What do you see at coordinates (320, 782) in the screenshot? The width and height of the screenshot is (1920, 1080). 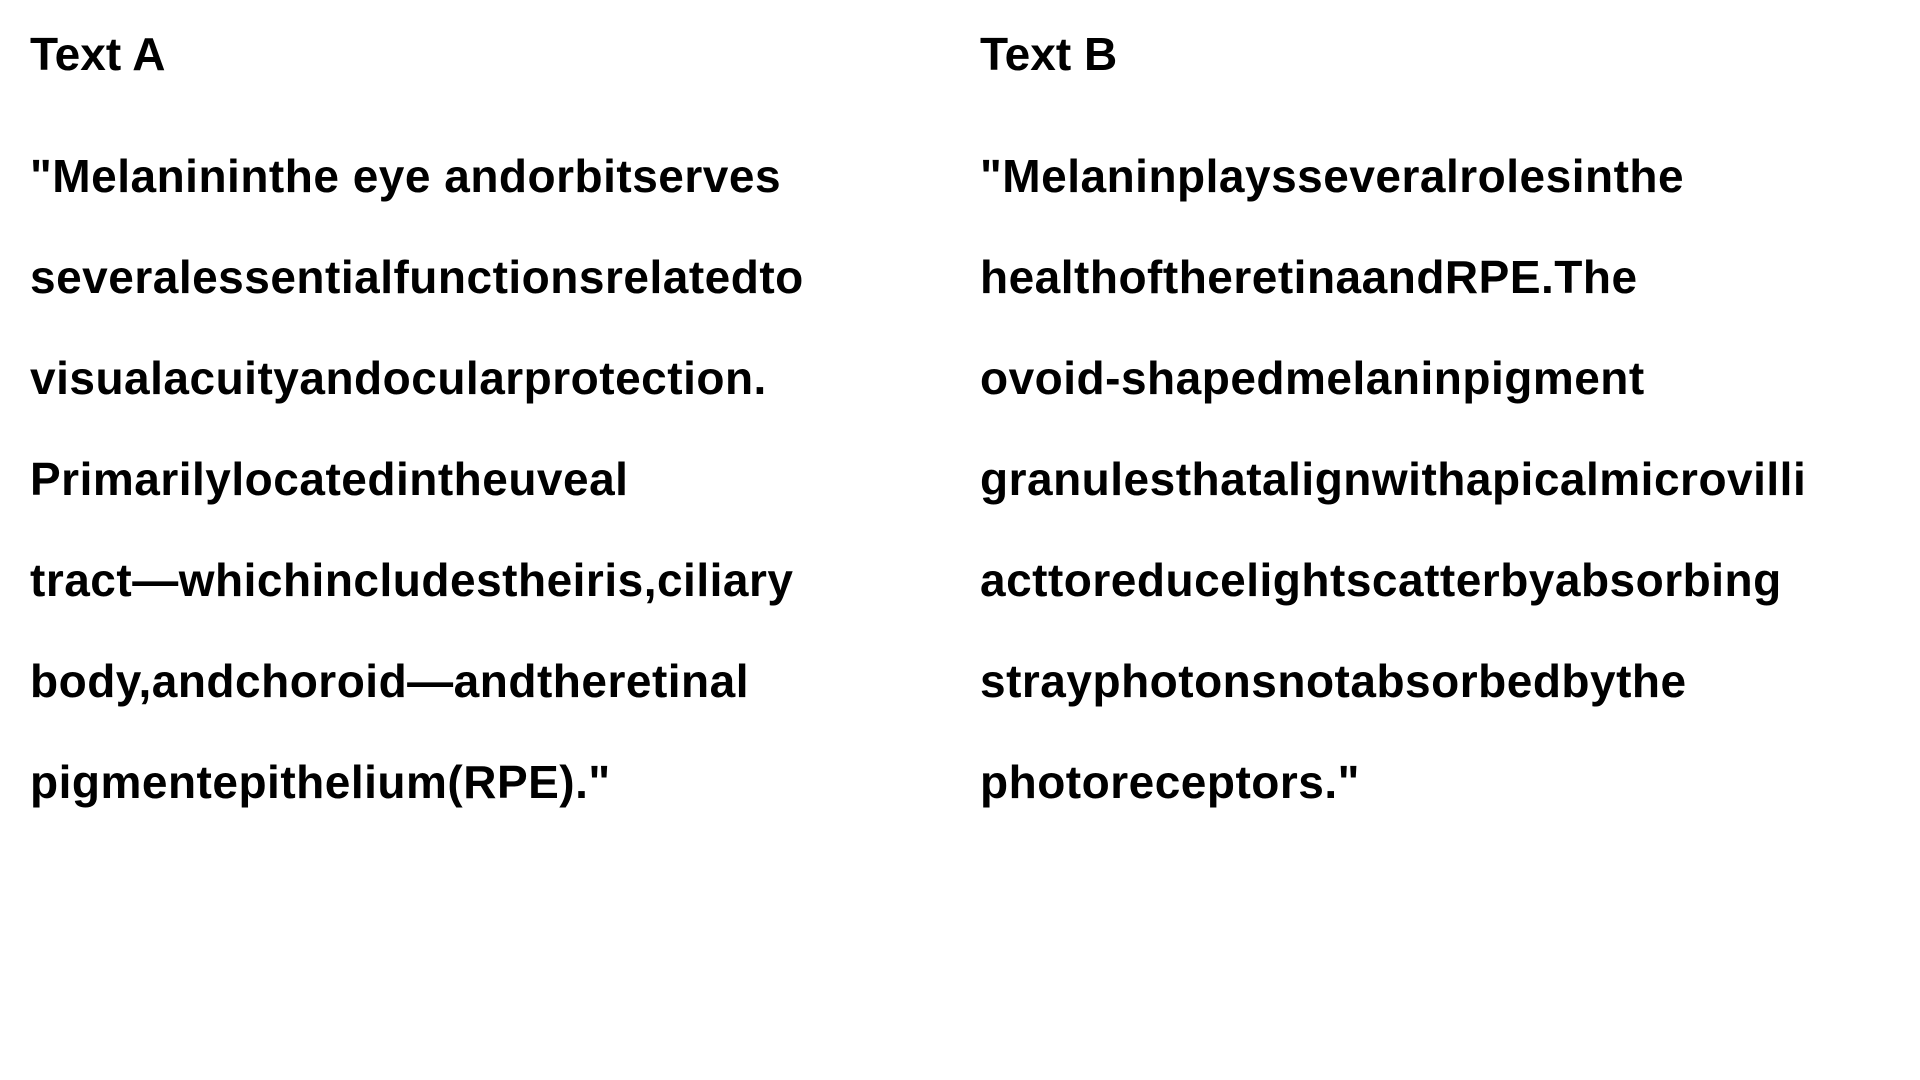 I see `text-a-line: pigmentepithelium(RPE)."` at bounding box center [320, 782].